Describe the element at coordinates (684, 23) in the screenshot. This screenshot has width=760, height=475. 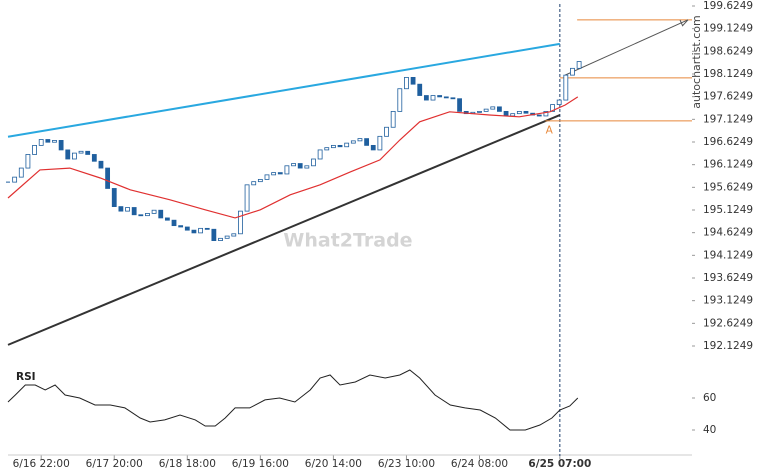
I see `arrow-head` at that location.